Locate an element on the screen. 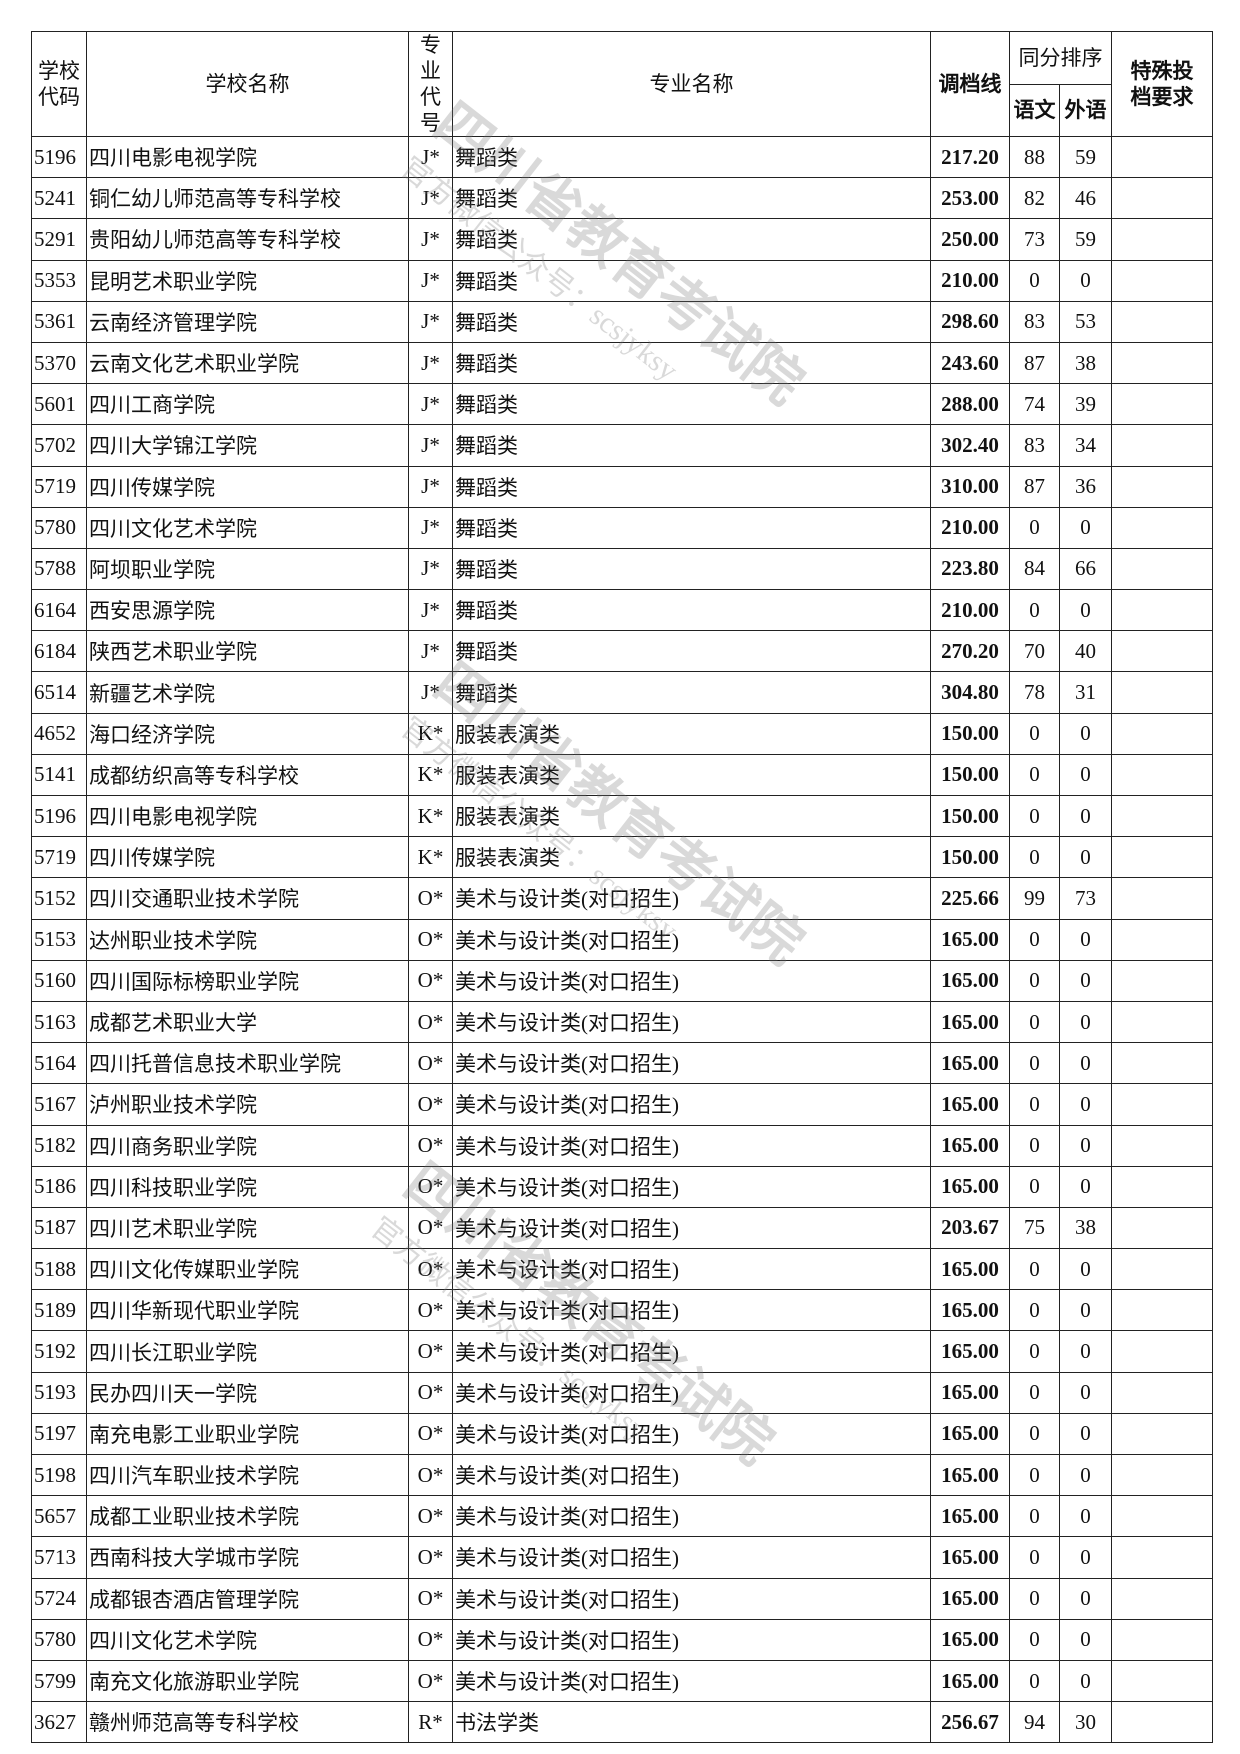 The image size is (1240, 1754). table-cell: 四川文化艺术学院 is located at coordinates (247, 1639).